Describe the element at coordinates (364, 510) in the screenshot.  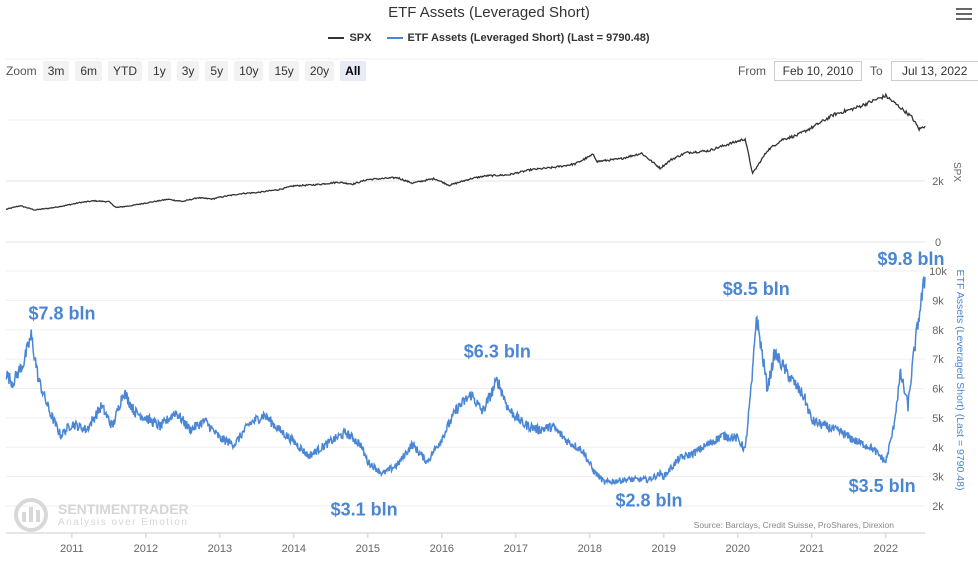
I see `annotation-label: $3.1 bln` at that location.